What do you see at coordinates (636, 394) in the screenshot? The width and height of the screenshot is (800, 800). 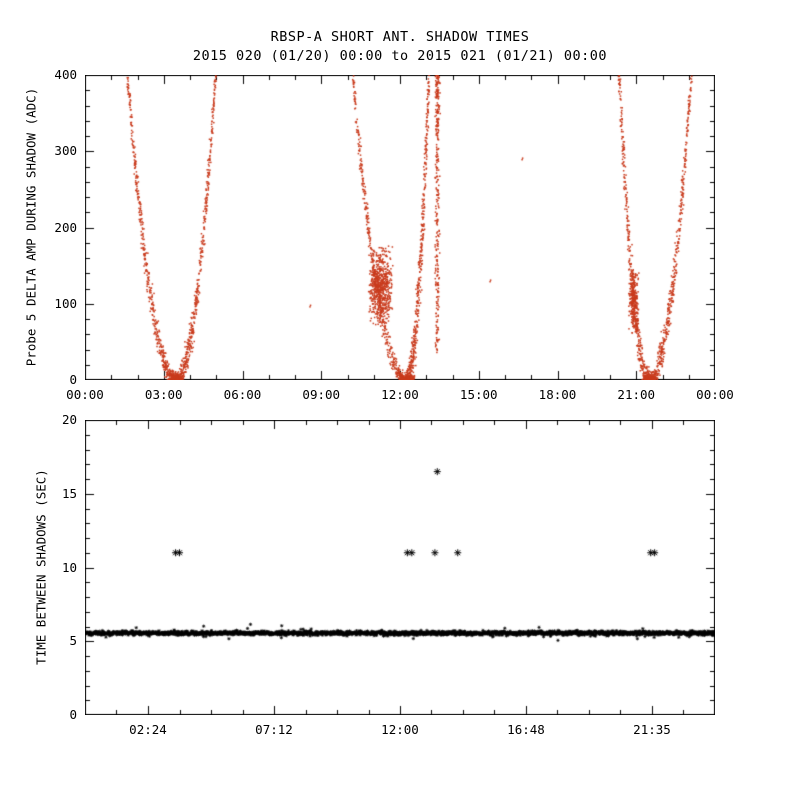 I see `x-tick-label: 21:00` at bounding box center [636, 394].